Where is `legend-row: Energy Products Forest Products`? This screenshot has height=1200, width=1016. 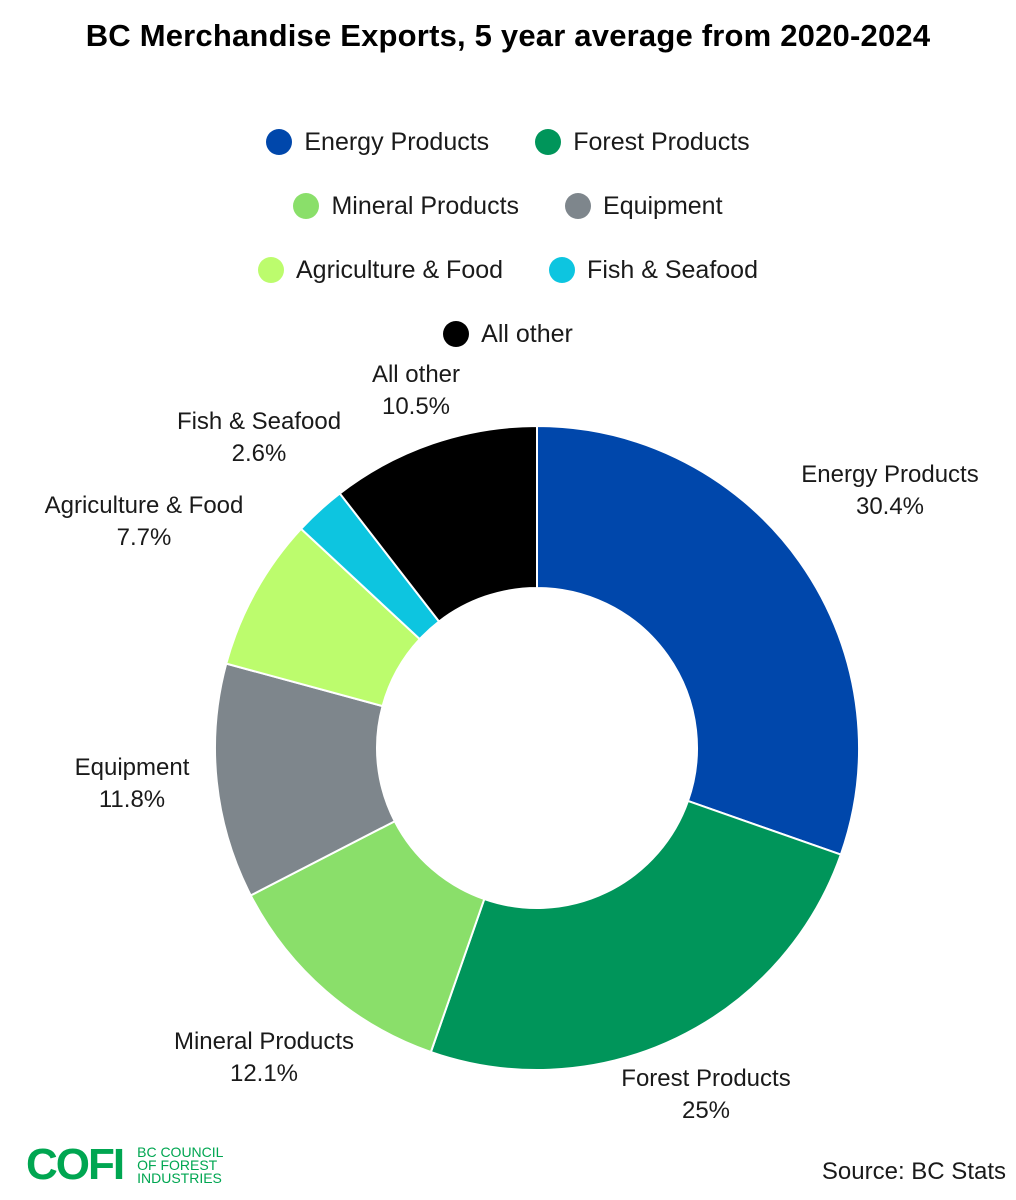 legend-row: Energy Products Forest Products is located at coordinates (508, 142).